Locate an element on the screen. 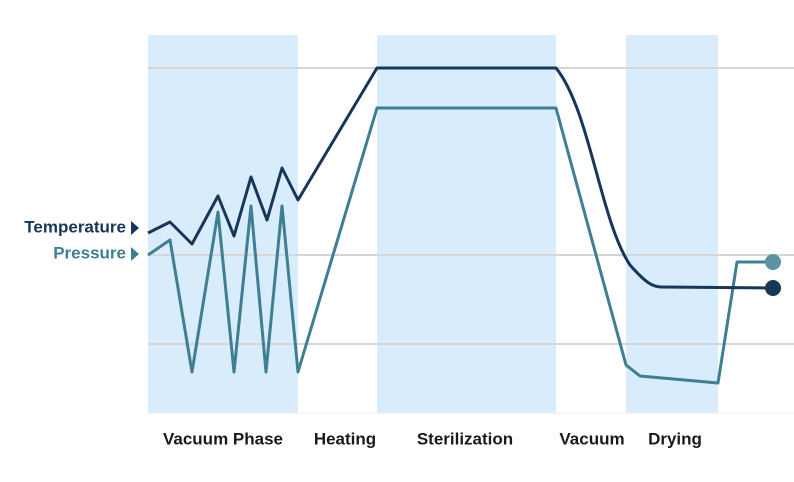 The image size is (794, 482). phase-label: Heating is located at coordinates (345, 438).